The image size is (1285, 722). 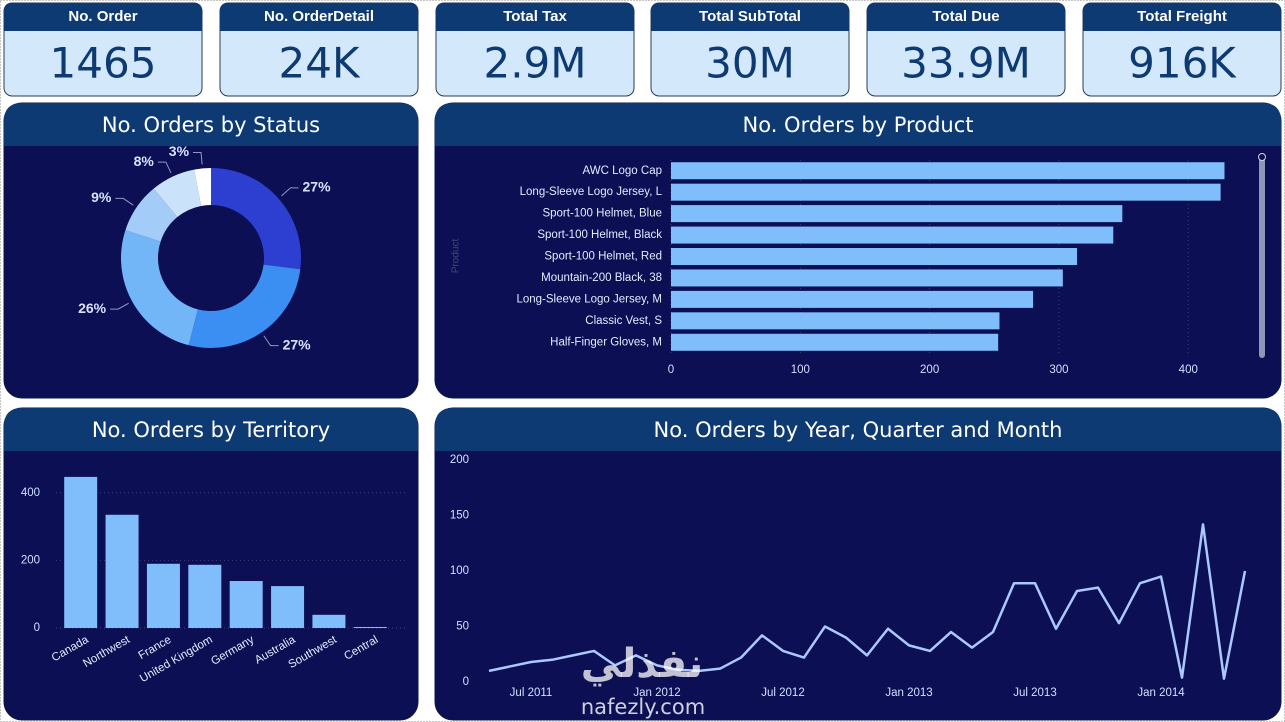 What do you see at coordinates (534, 63) in the screenshot?
I see `kpi-value: 2.9M` at bounding box center [534, 63].